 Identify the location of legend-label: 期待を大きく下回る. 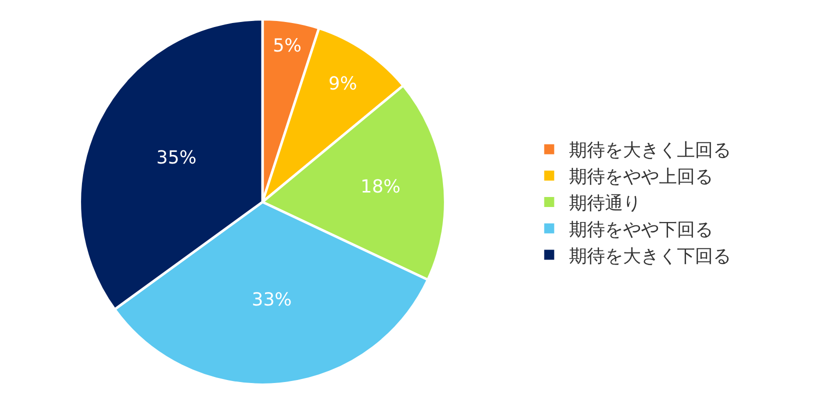
(650, 256).